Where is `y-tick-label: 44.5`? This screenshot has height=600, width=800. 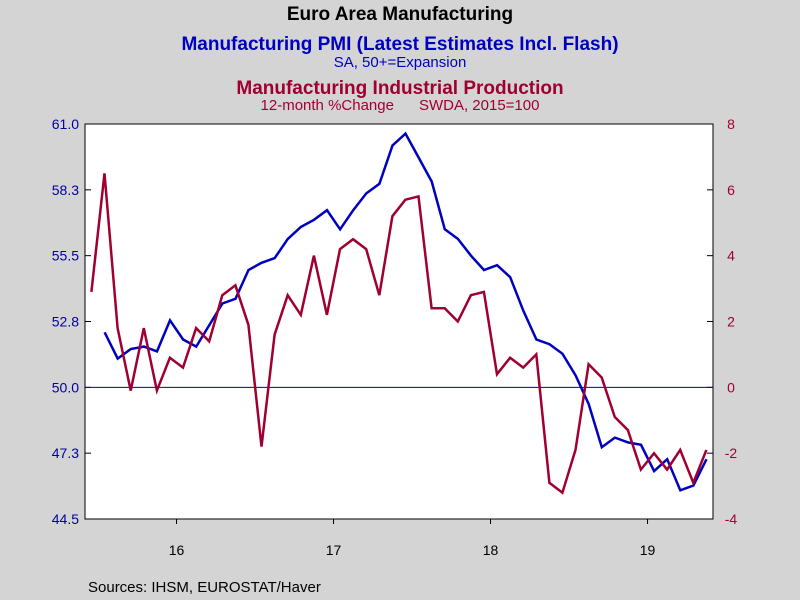 y-tick-label: 44.5 is located at coordinates (65, 519).